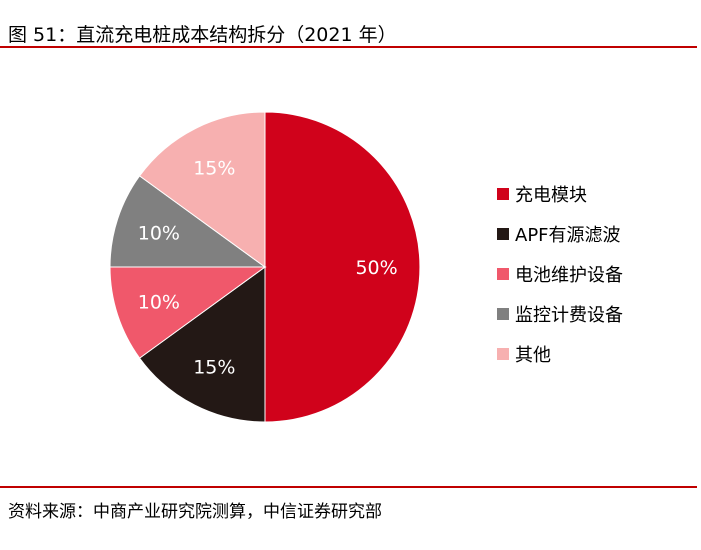 The height and width of the screenshot is (550, 701). Describe the element at coordinates (533, 355) in the screenshot. I see `legend-label: 其他` at that location.